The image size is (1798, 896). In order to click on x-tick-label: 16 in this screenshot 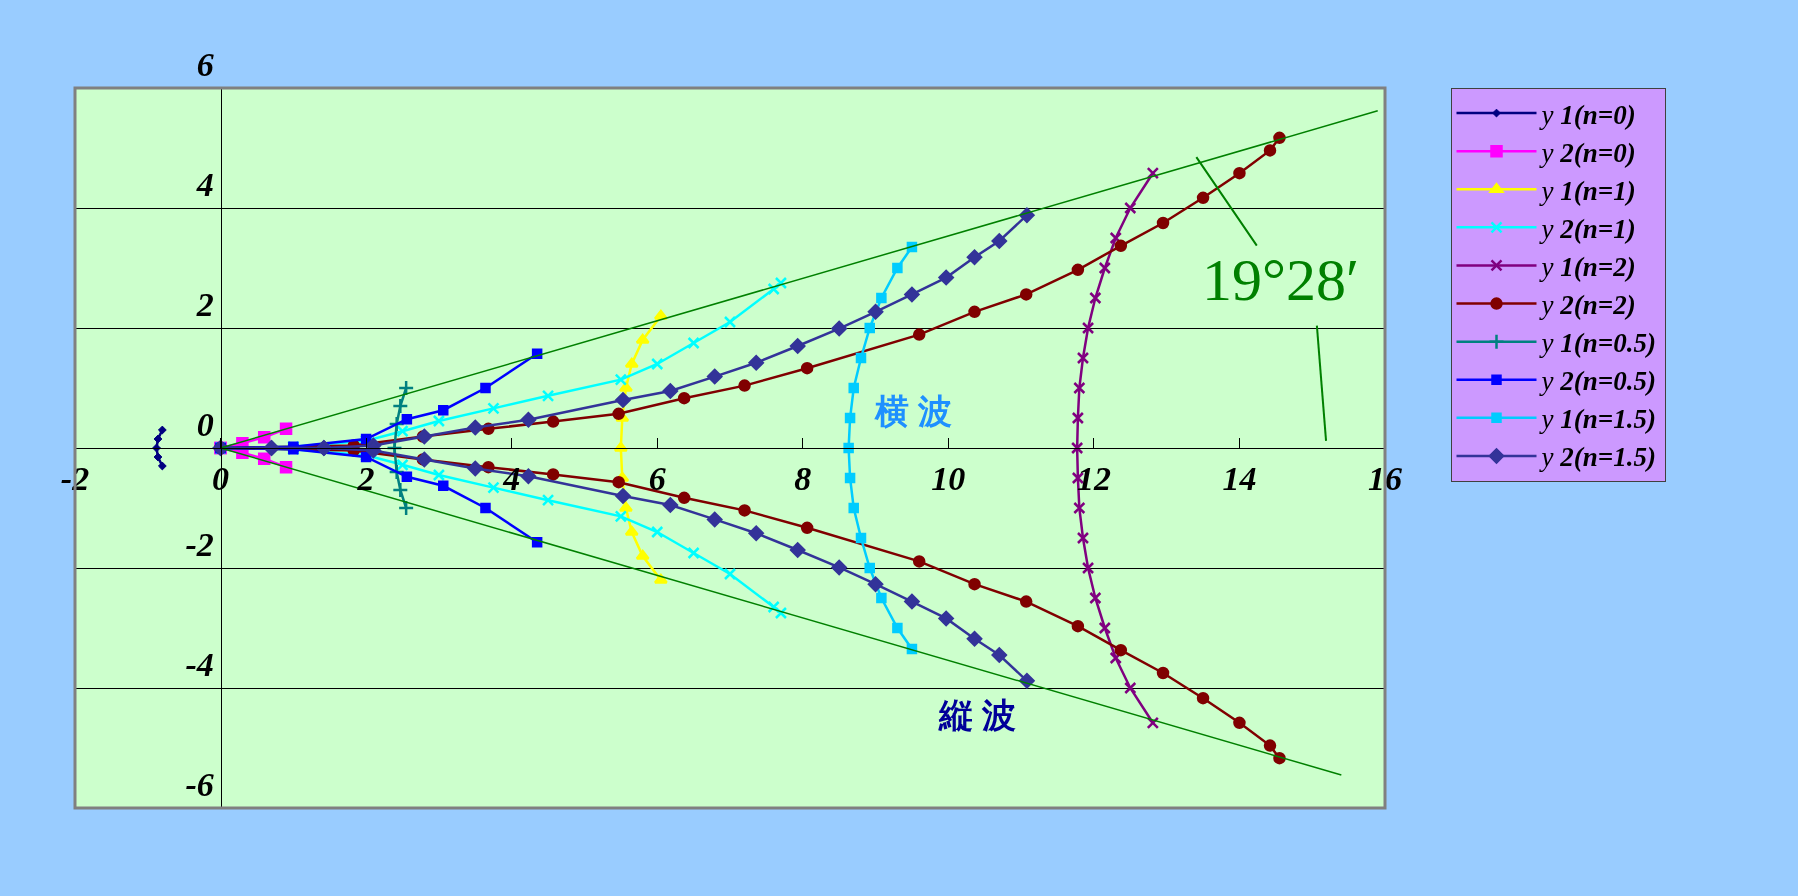, I will do `click(1385, 478)`.